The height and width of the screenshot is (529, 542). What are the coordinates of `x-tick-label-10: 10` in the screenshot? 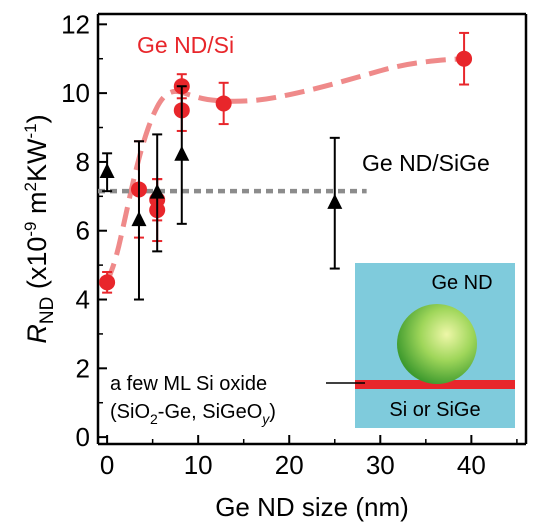 It's located at (198, 465).